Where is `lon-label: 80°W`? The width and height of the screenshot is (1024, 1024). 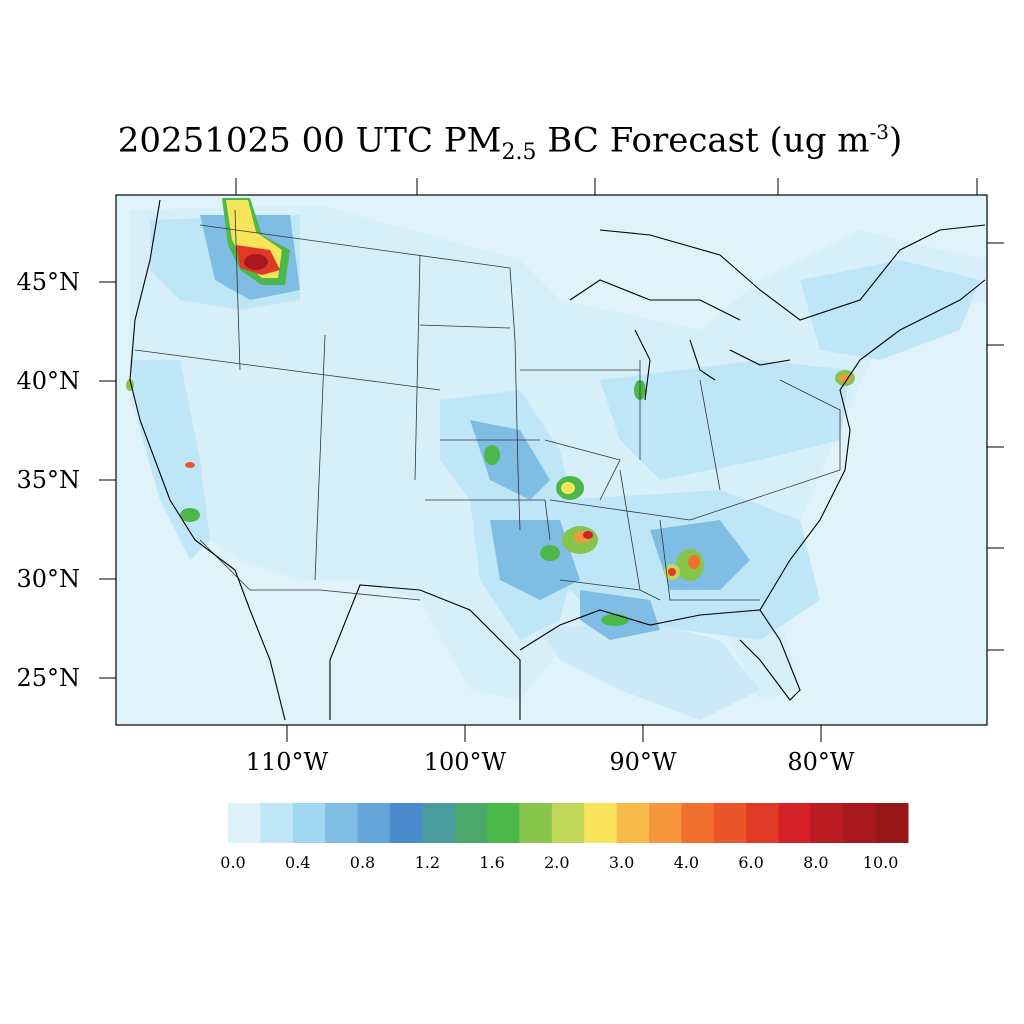 lon-label: 80°W is located at coordinates (821, 762).